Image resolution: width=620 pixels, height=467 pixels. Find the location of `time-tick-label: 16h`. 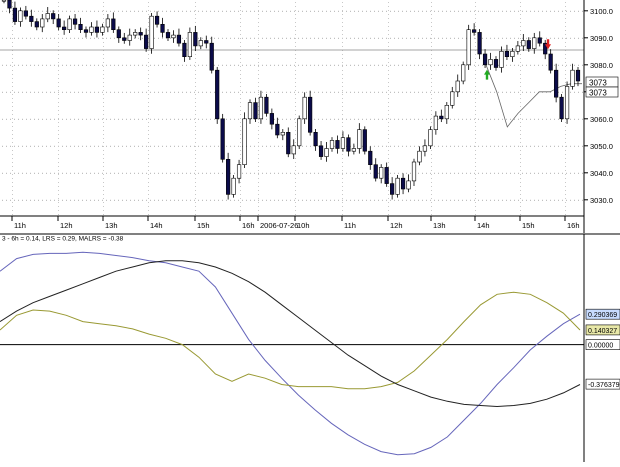

time-tick-label: 16h is located at coordinates (573, 225).